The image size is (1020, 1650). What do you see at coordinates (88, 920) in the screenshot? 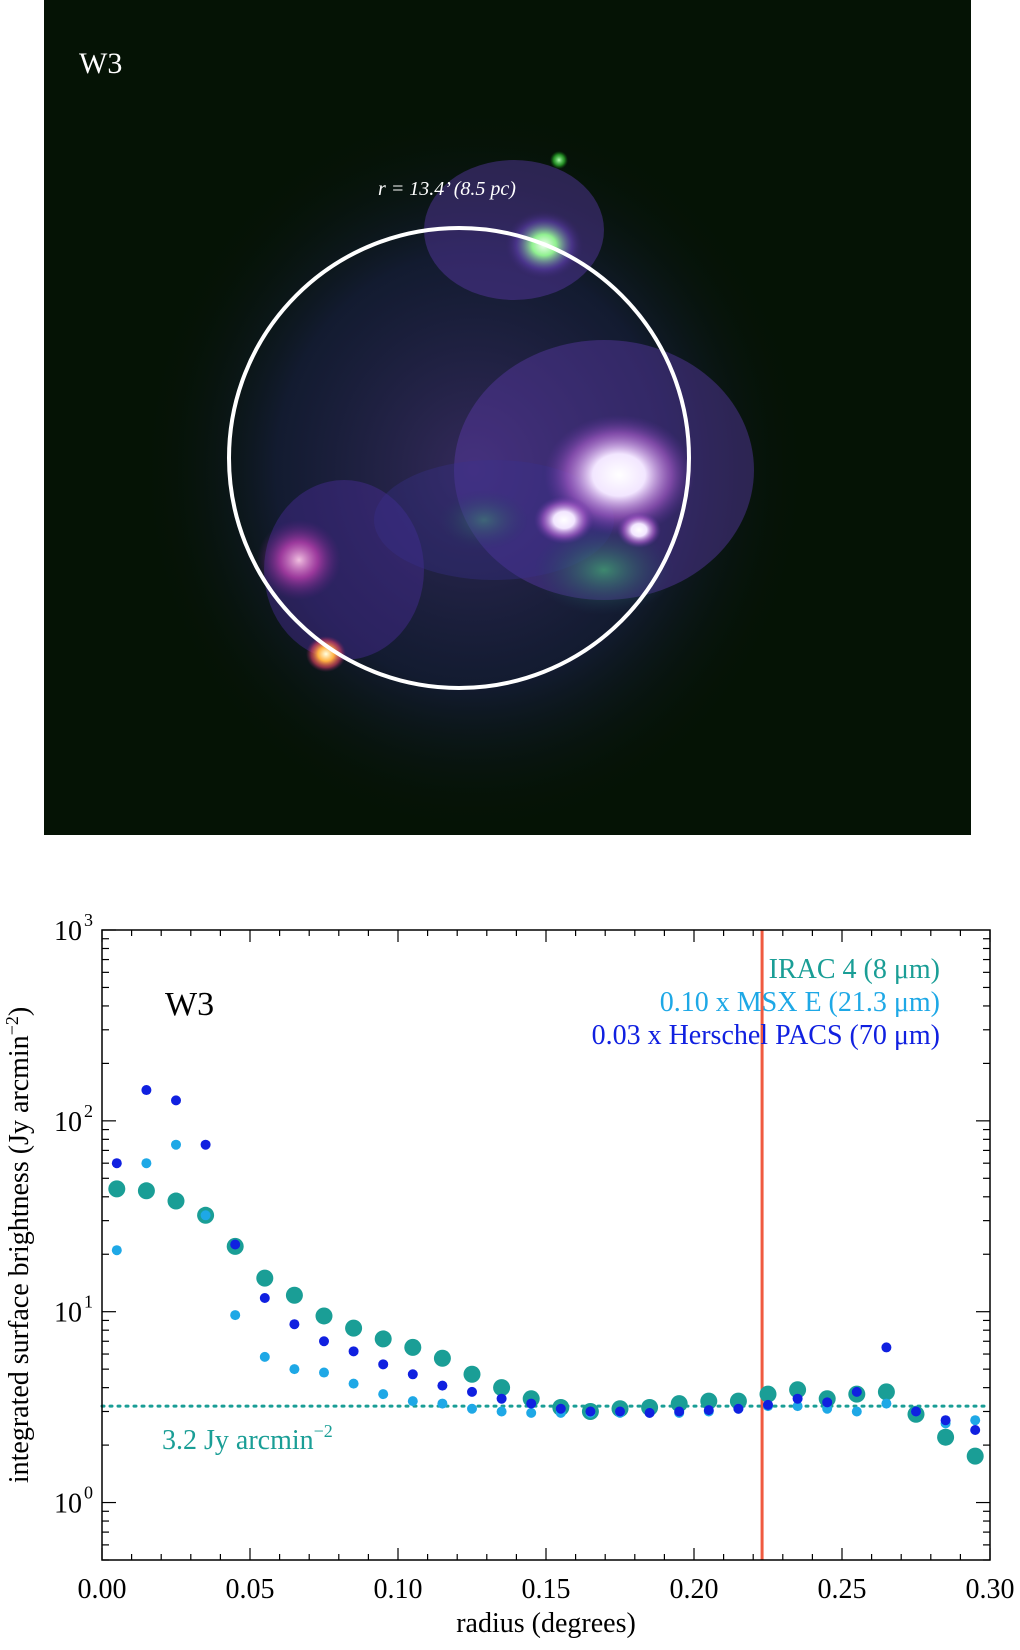
I see `y-tick-exponent: 3` at bounding box center [88, 920].